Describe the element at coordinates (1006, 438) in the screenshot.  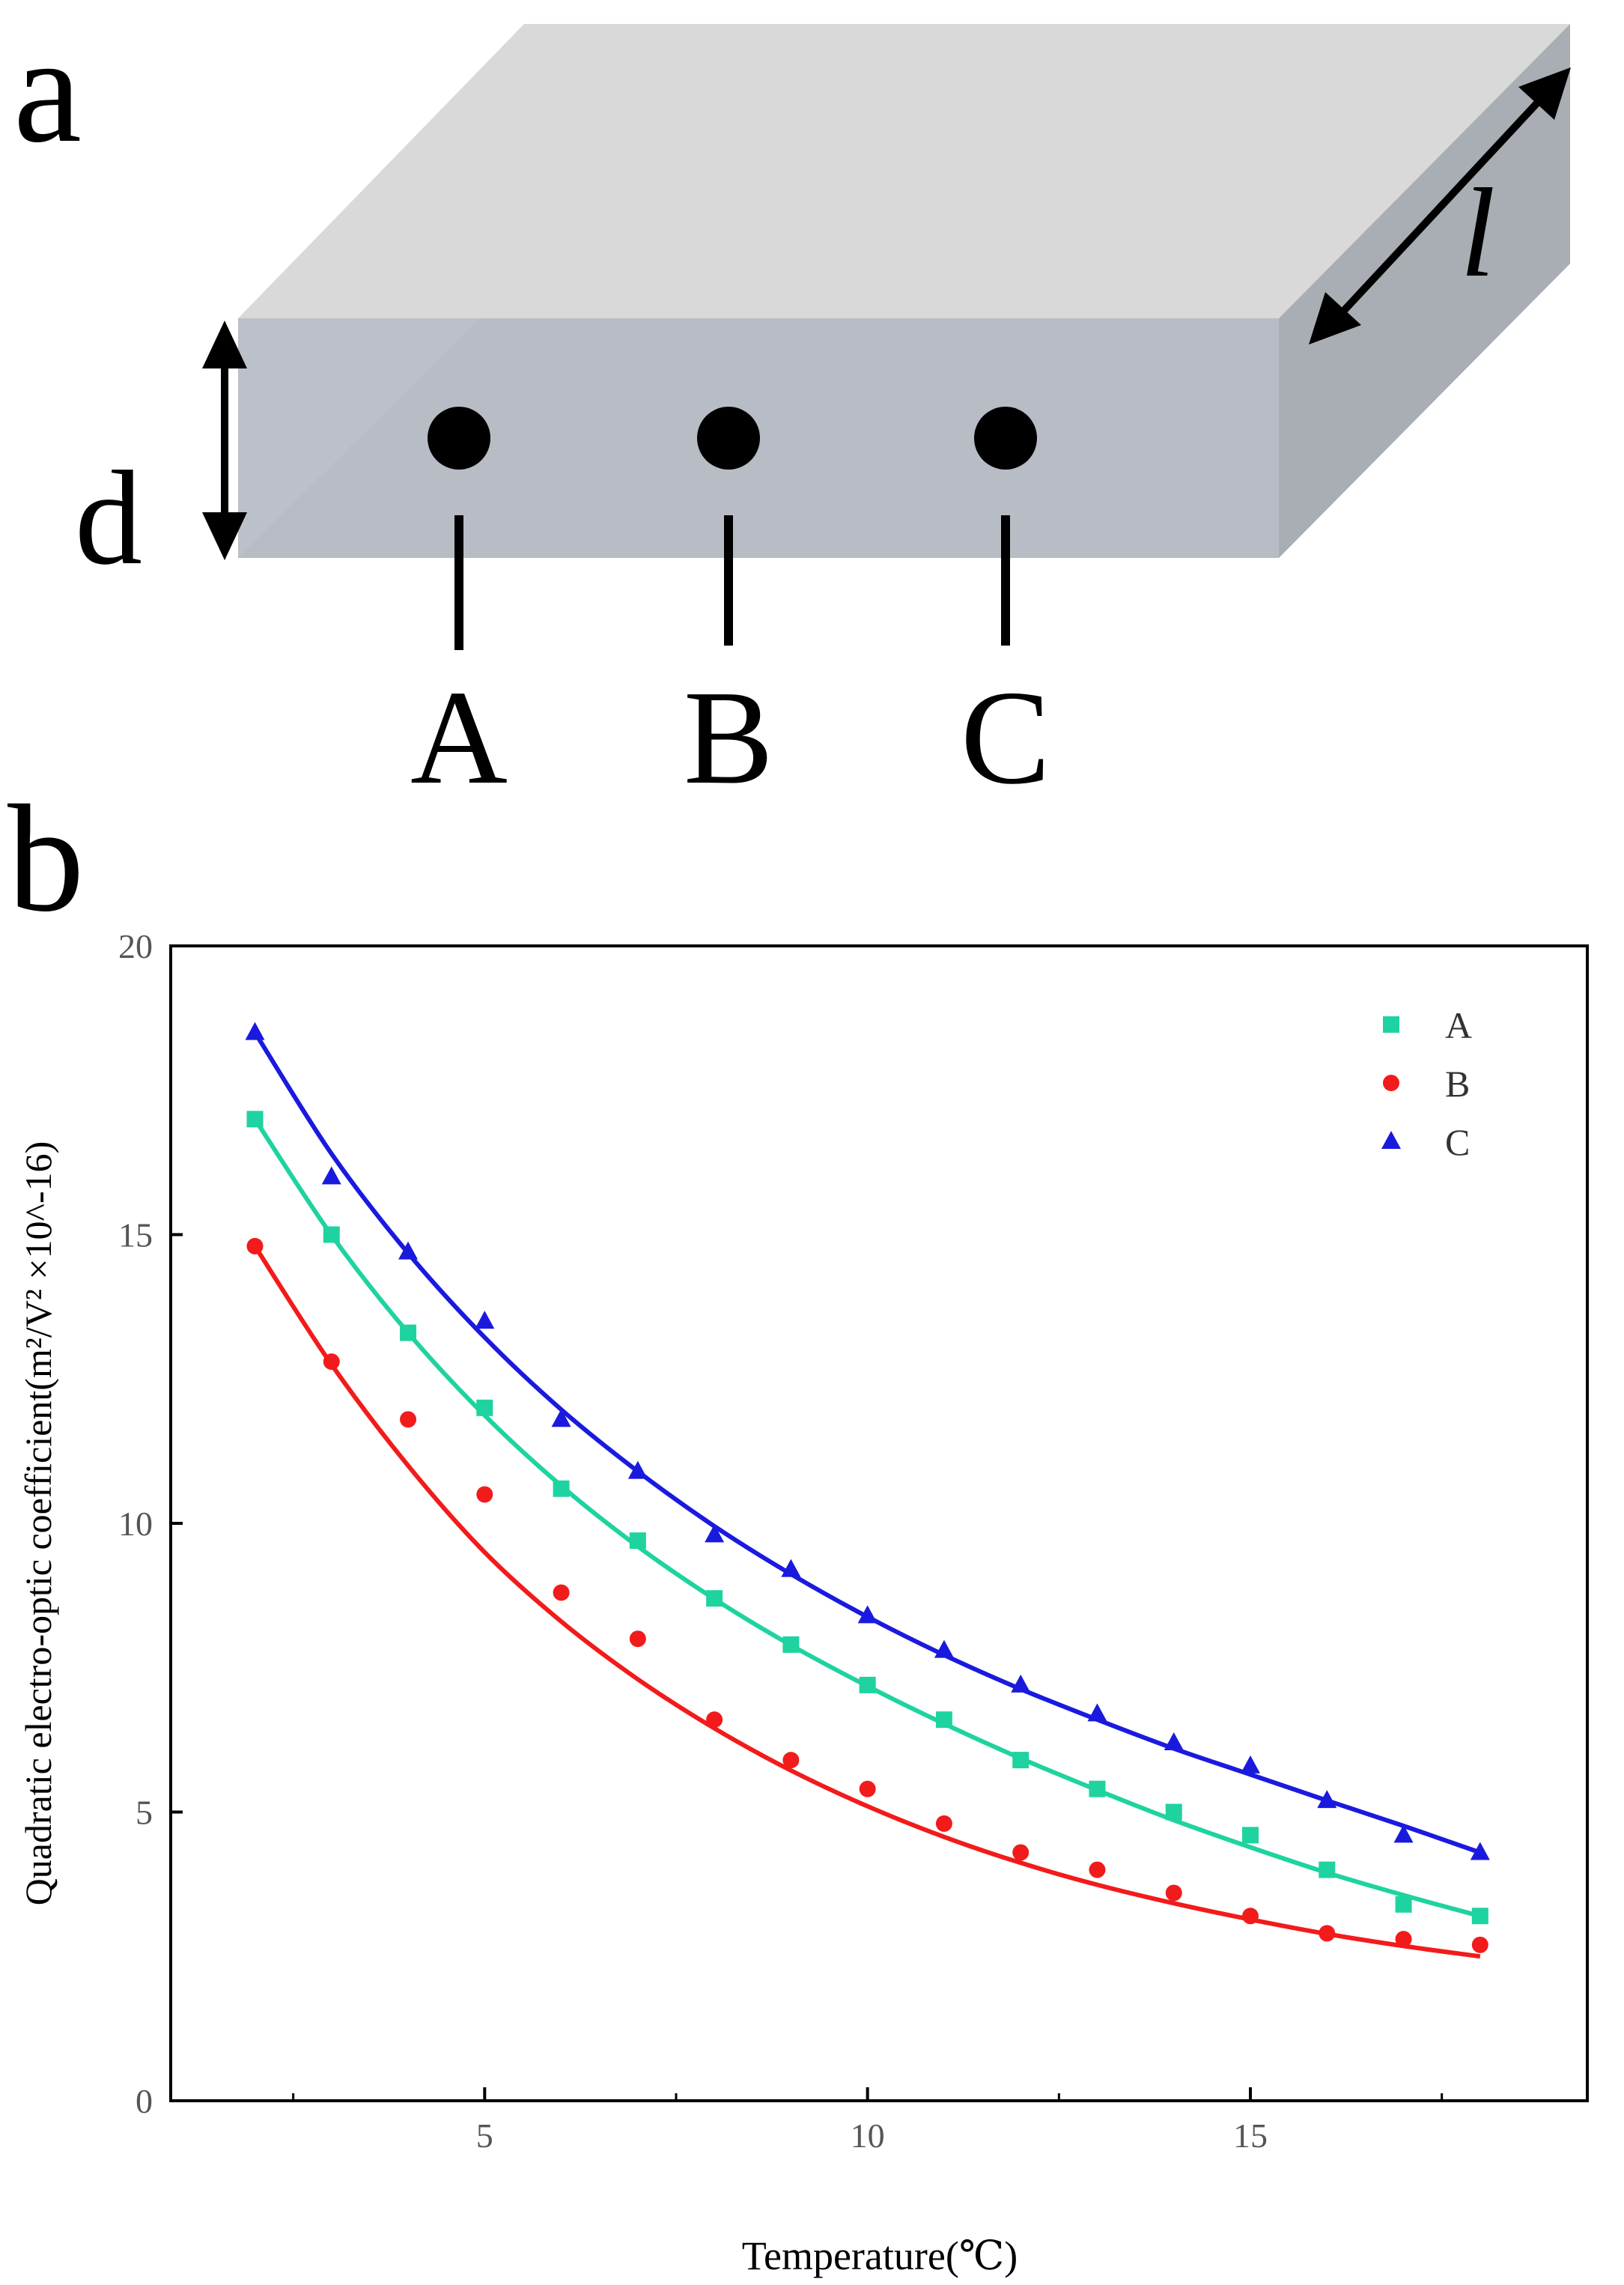
I see `point-c-dot` at that location.